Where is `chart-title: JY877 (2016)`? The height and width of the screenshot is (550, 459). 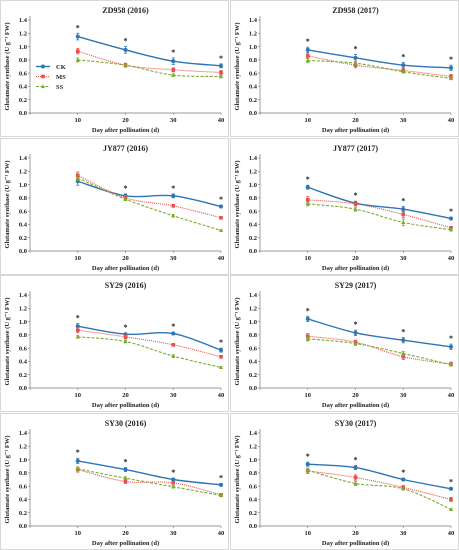 chart-title: JY877 (2016) is located at coordinates (125, 148).